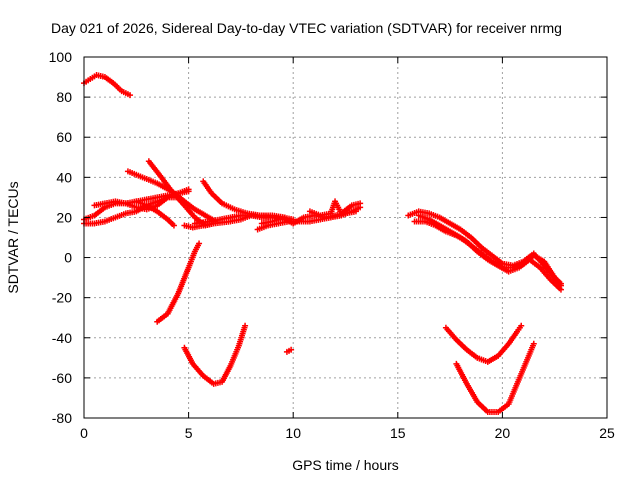  What do you see at coordinates (64, 217) in the screenshot?
I see `y-tick-label: 20` at bounding box center [64, 217].